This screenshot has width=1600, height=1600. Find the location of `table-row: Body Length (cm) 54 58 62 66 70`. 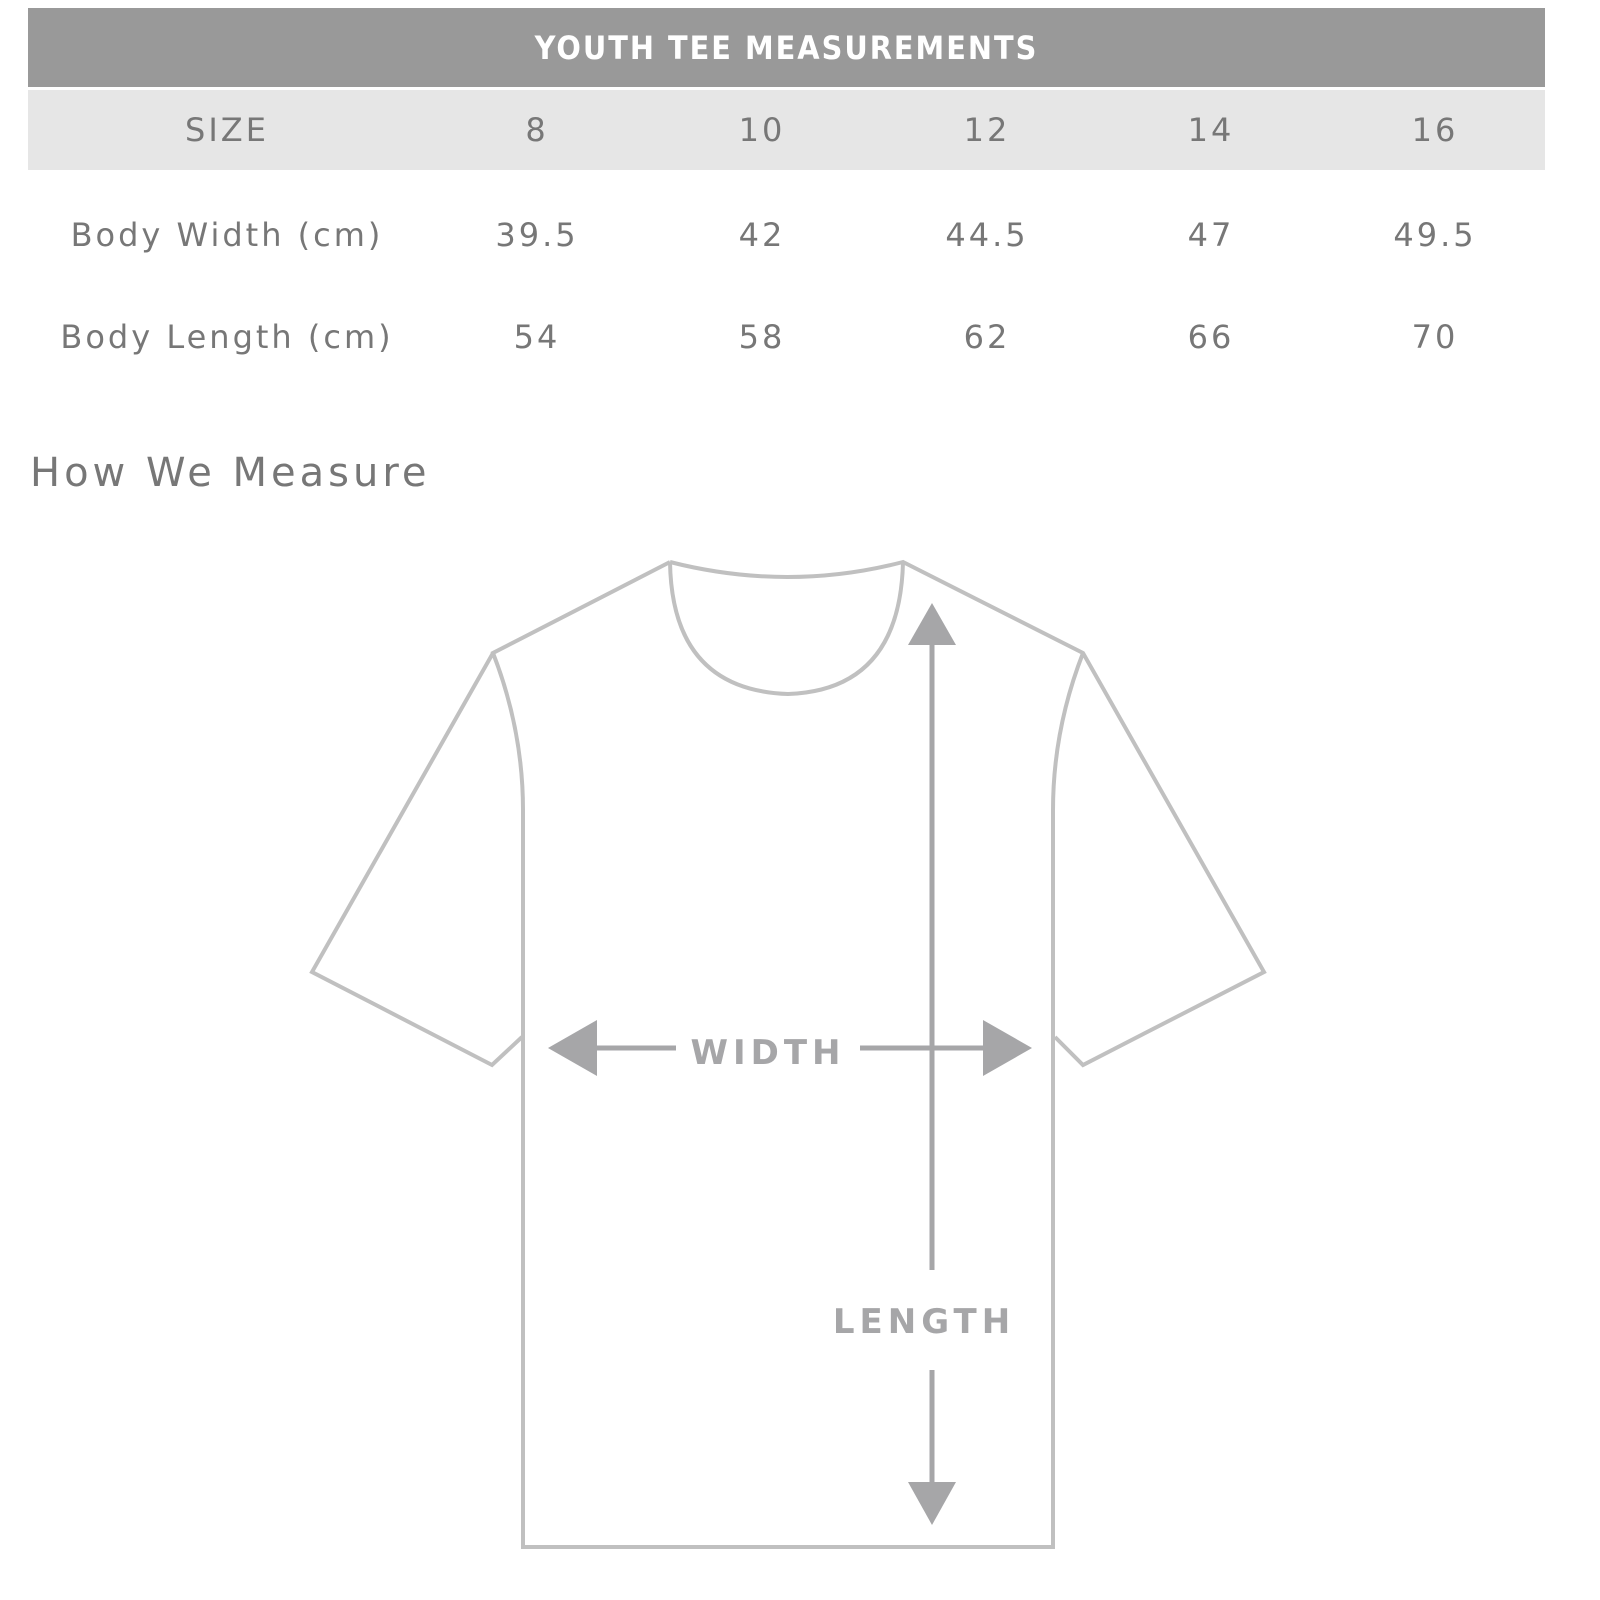

table-row: Body Length (cm) 54 58 62 66 70 is located at coordinates (800, 337).